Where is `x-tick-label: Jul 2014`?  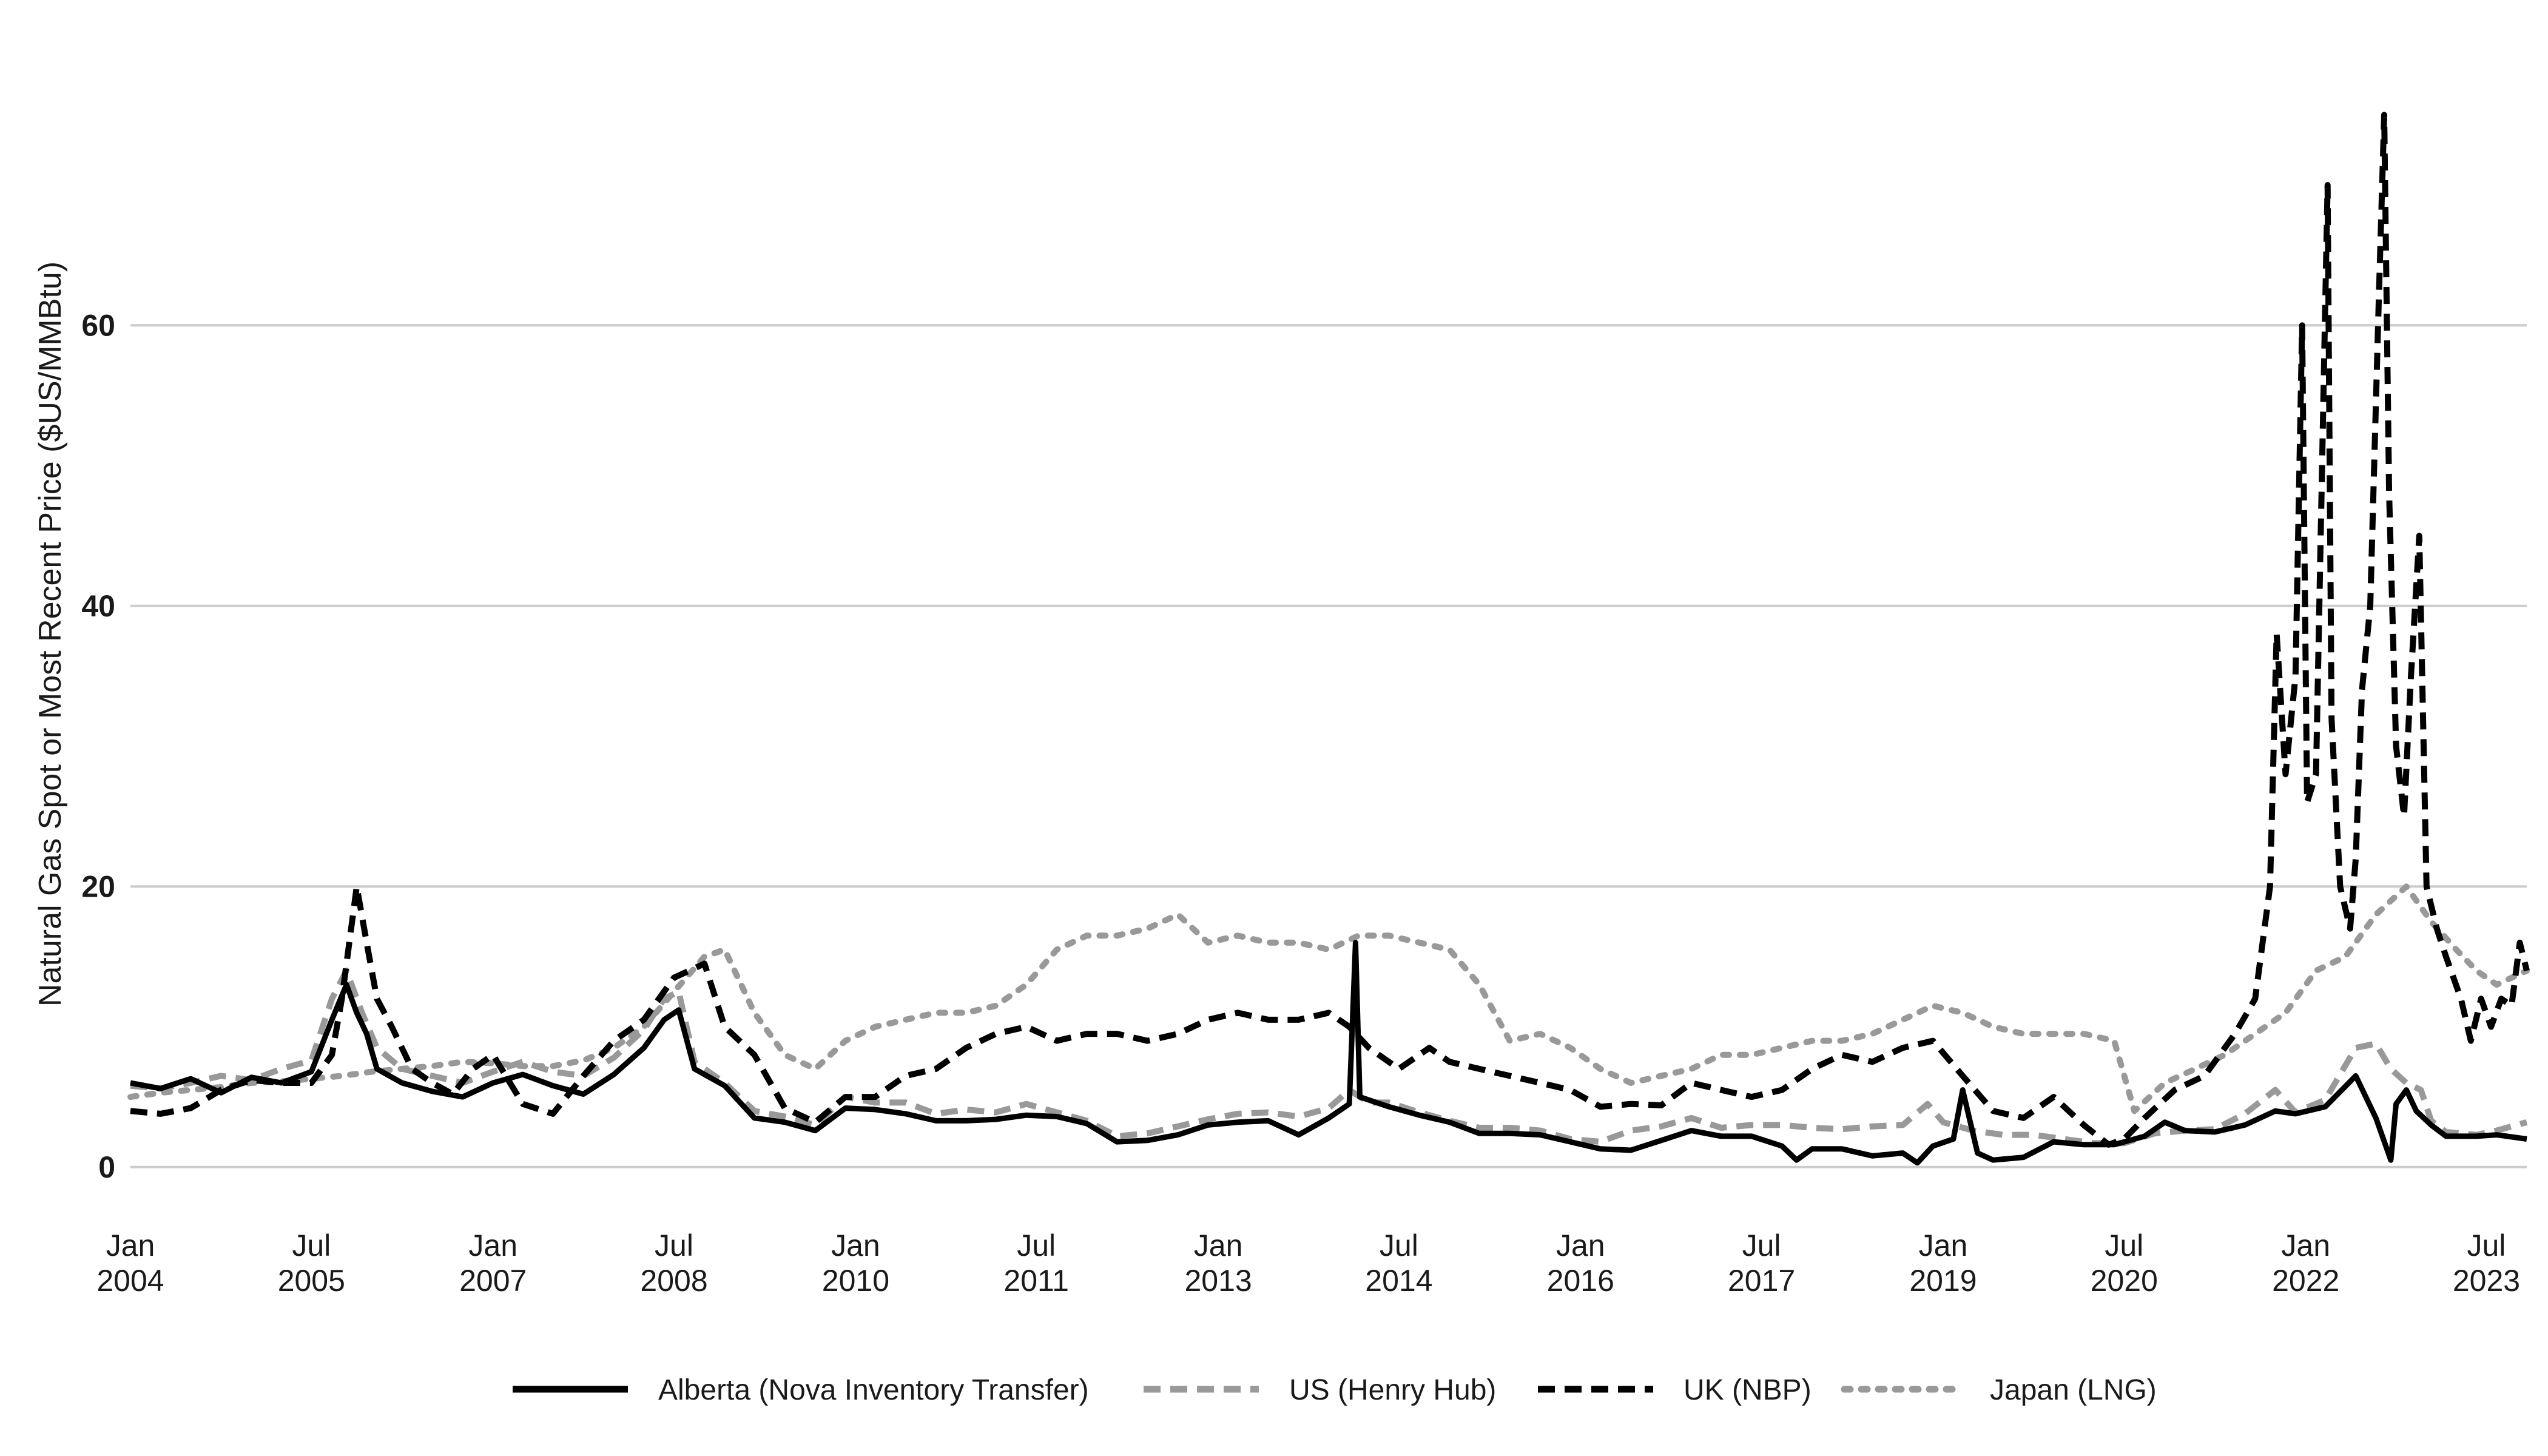 x-tick-label: Jul 2014 is located at coordinates (1398, 1263).